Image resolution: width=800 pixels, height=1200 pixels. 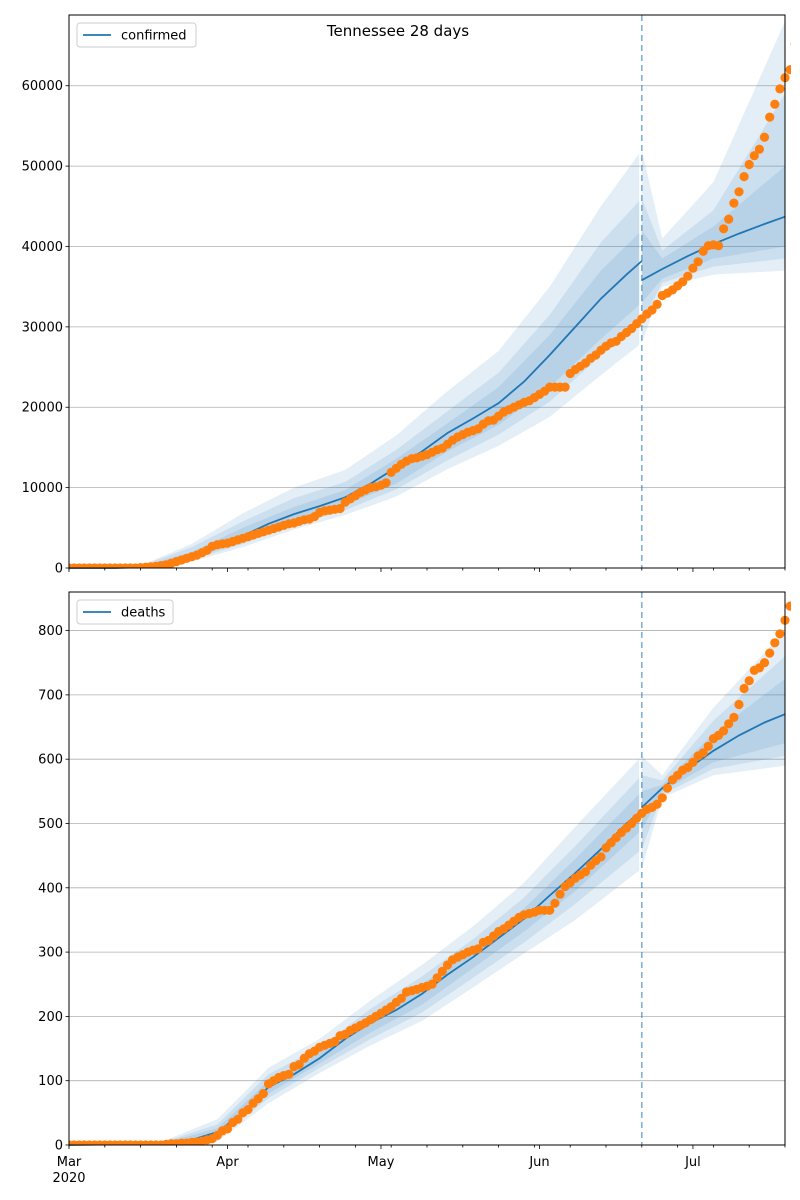 What do you see at coordinates (50, 953) in the screenshot?
I see `y-tick-label: 300` at bounding box center [50, 953].